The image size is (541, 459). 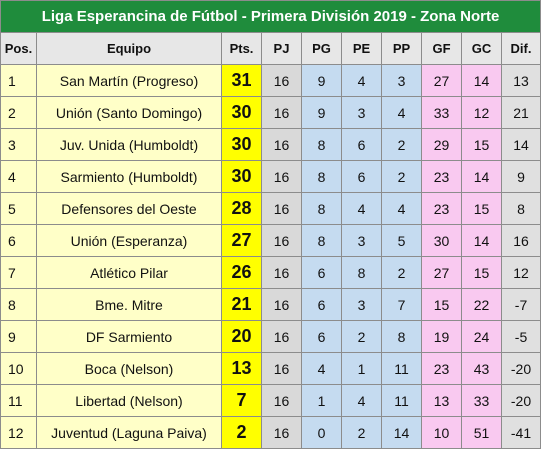 I want to click on cell-pts: 13, so click(x=241, y=368).